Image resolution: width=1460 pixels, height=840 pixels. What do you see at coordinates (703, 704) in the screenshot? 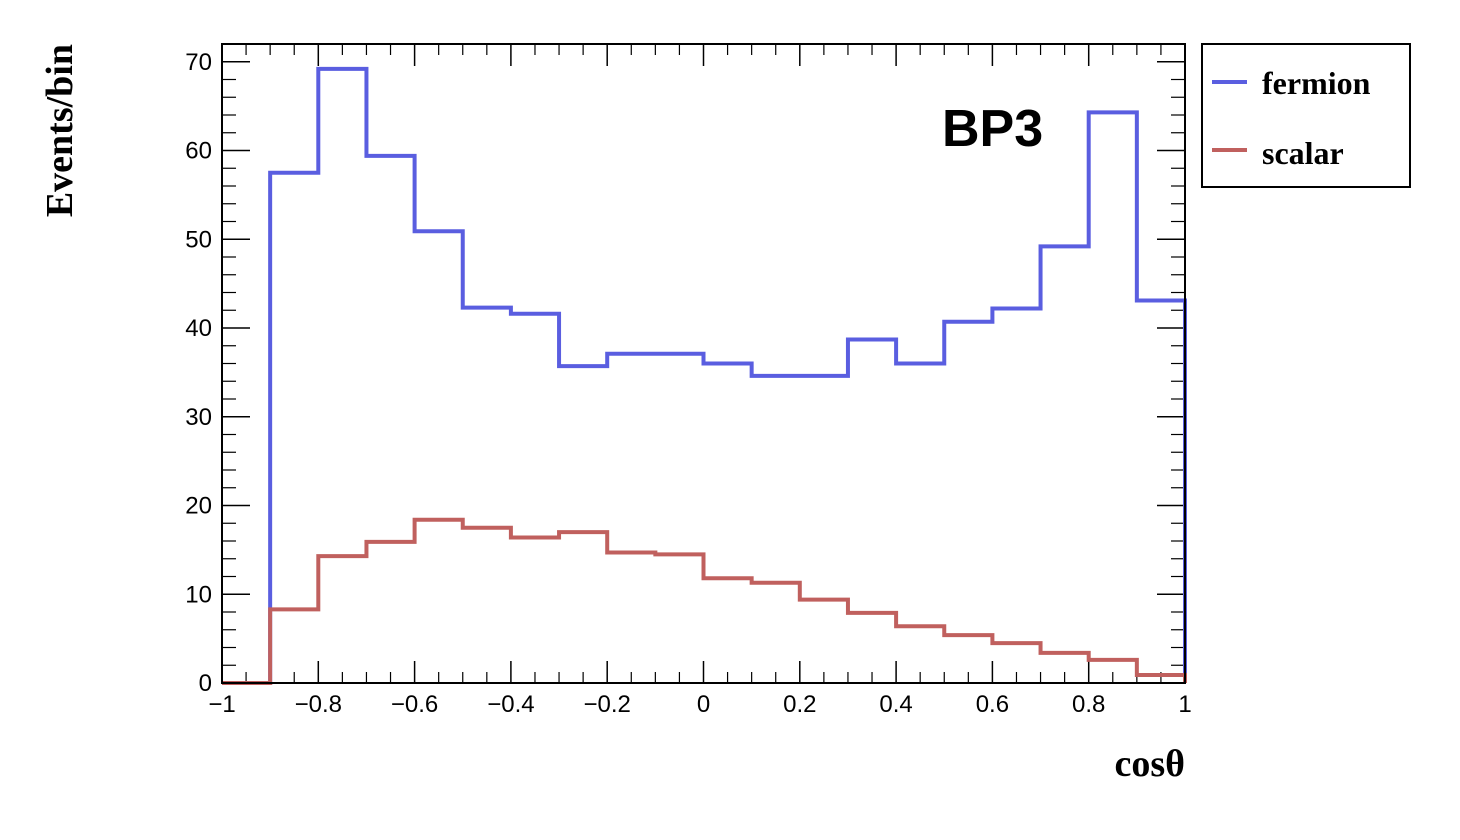
I see `x-tick-label: 0` at bounding box center [703, 704].